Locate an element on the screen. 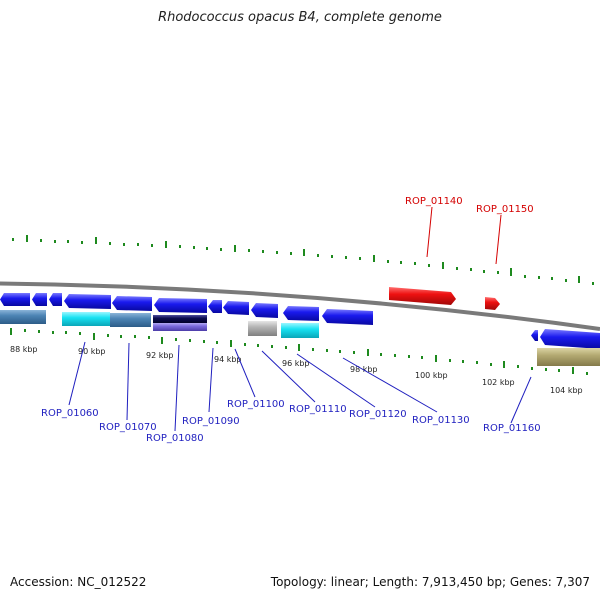 The width and height of the screenshot is (600, 600). lower-tick-row is located at coordinates (299, 351).